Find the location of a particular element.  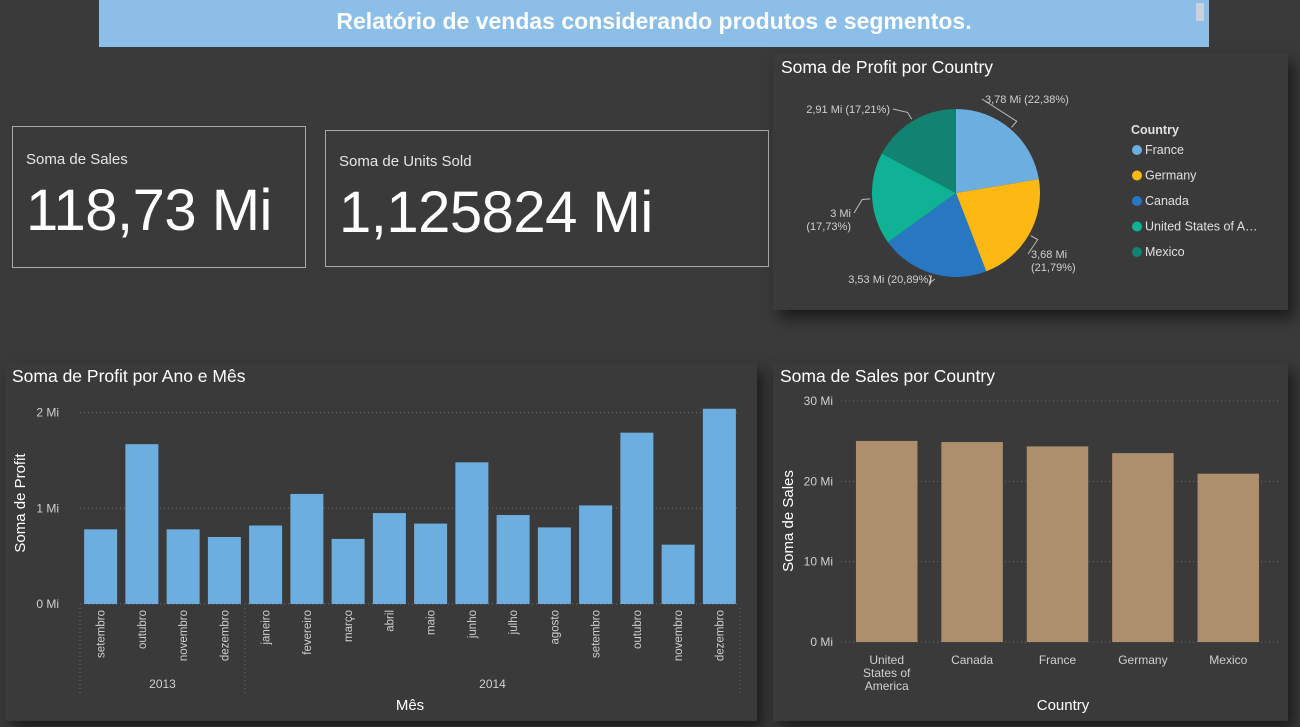

profit-x-tick-label: agosto is located at coordinates (555, 627).